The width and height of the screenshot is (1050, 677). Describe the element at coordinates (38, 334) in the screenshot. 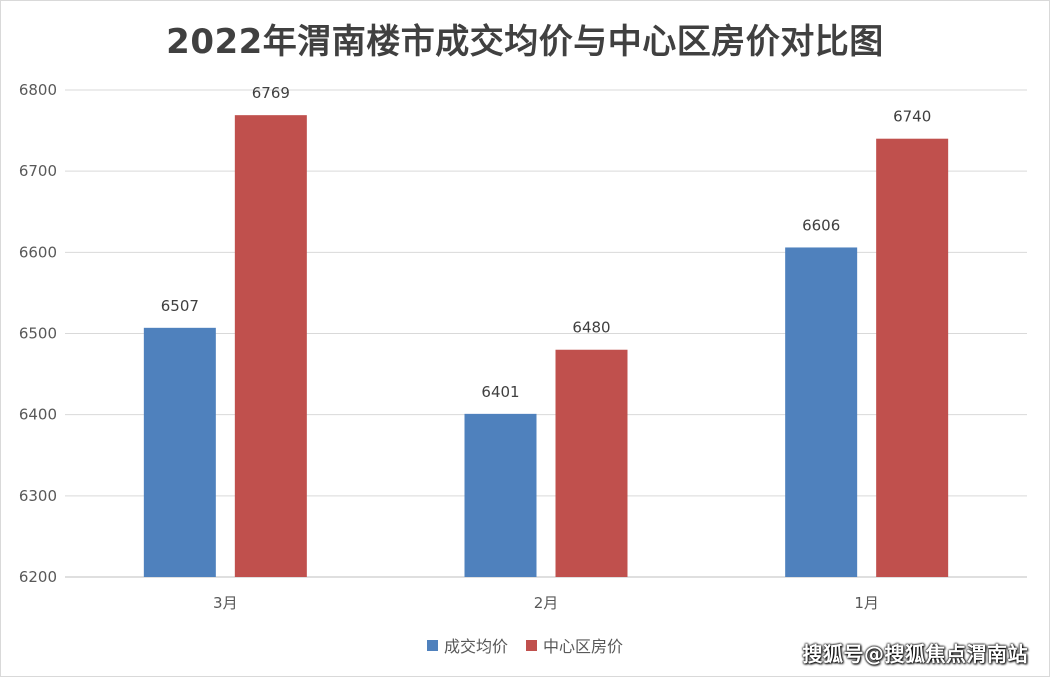

I see `y-tick-label: 6500` at that location.